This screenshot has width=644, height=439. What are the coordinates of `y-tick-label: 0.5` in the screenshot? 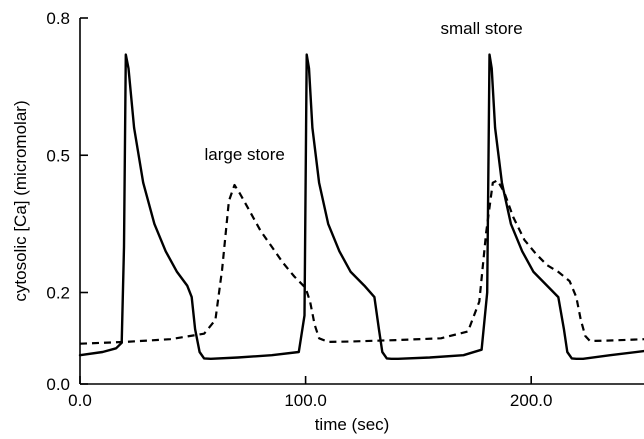 It's located at (58, 155).